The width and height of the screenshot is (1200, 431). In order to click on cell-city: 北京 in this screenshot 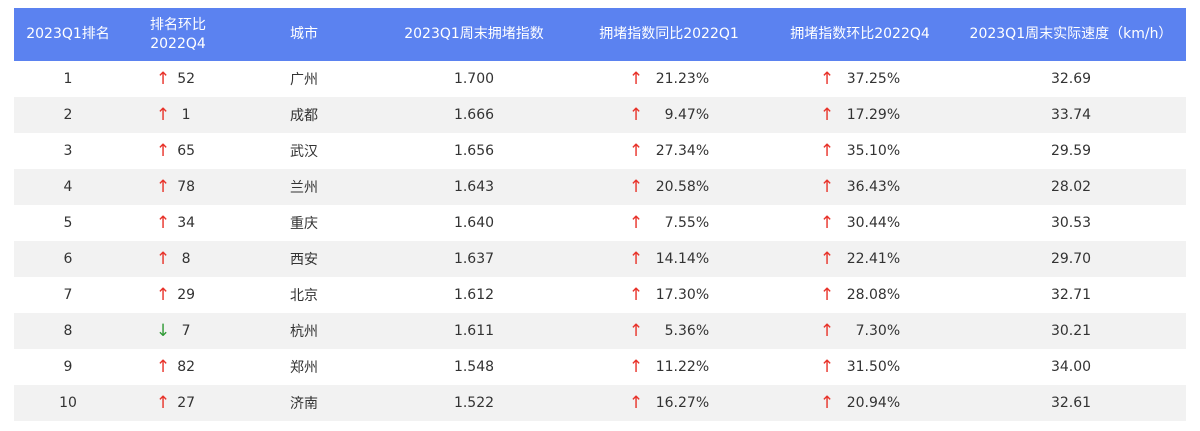, I will do `click(304, 296)`.